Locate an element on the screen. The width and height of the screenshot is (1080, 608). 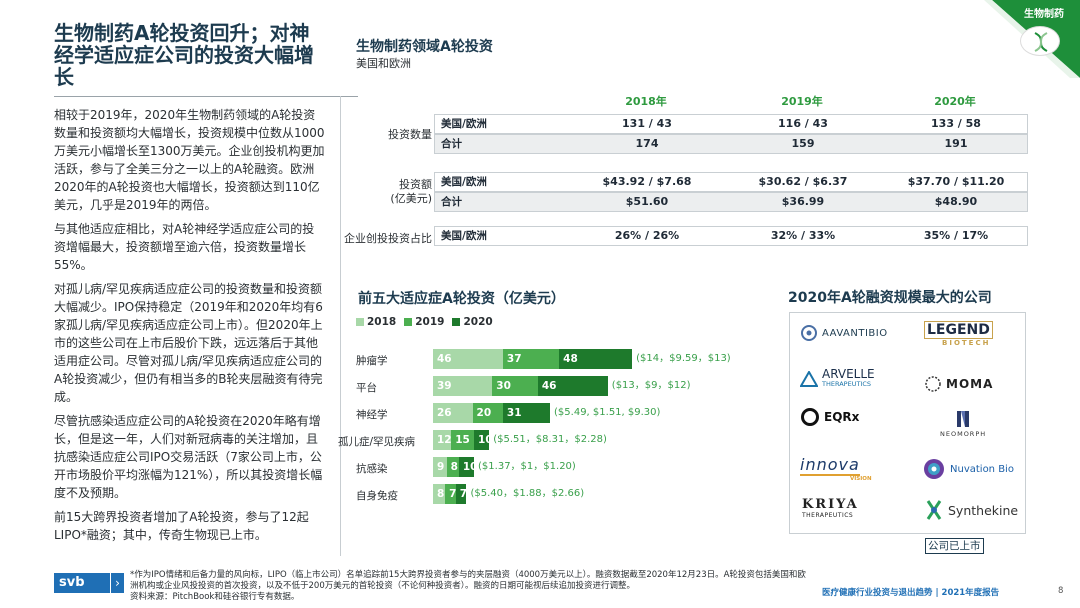
kriya-logo-icon: KRIYA is located at coordinates (830, 504).